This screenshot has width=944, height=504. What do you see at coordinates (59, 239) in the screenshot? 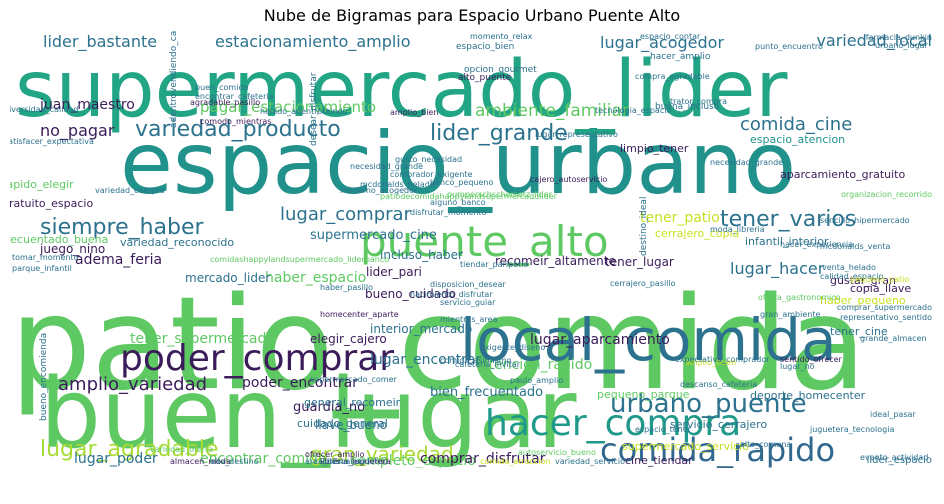
I see `word-57: frecuentado_buena` at bounding box center [59, 239].